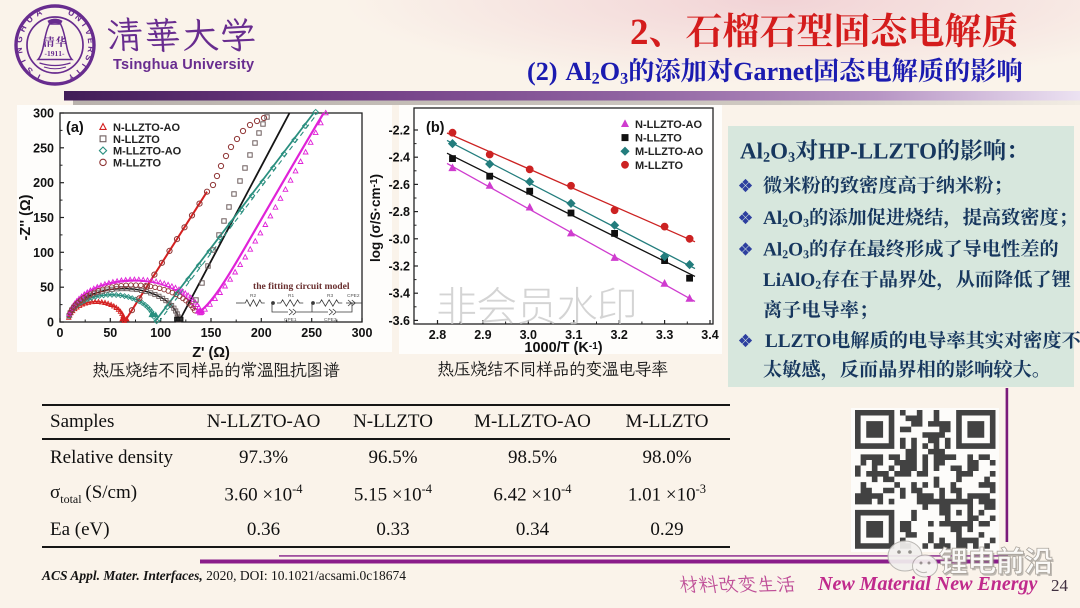 The height and width of the screenshot is (608, 1080). What do you see at coordinates (39, 13) in the screenshot?
I see `svg-text: A` at bounding box center [39, 13].